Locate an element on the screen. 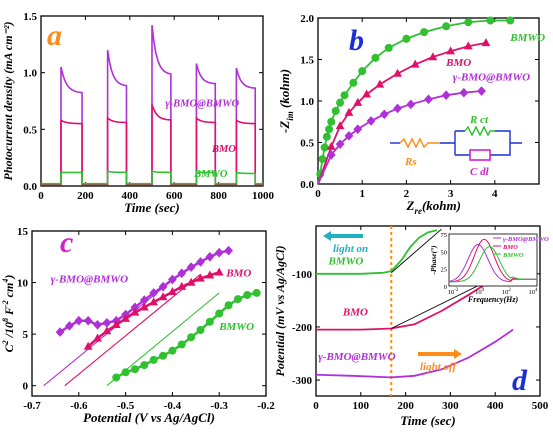 Image resolution: width=553 pixels, height=439 pixels. x-tick-label: -0.5 is located at coordinates (126, 406).